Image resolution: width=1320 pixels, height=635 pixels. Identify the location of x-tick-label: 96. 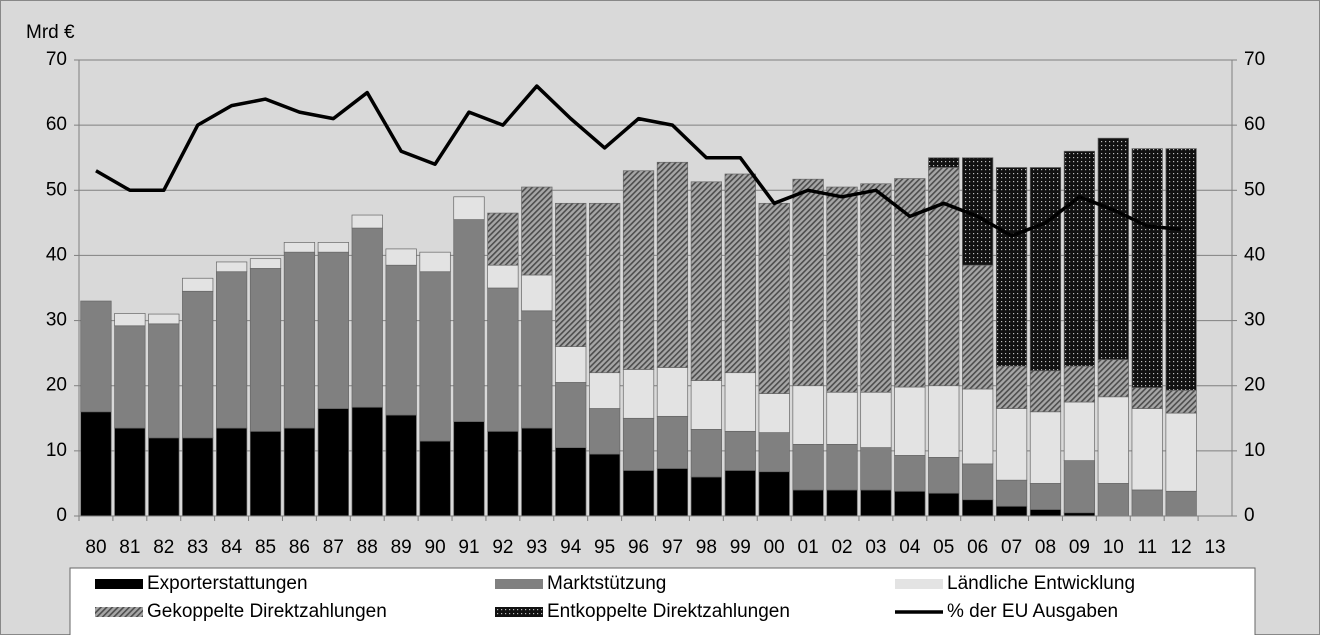
(638, 547).